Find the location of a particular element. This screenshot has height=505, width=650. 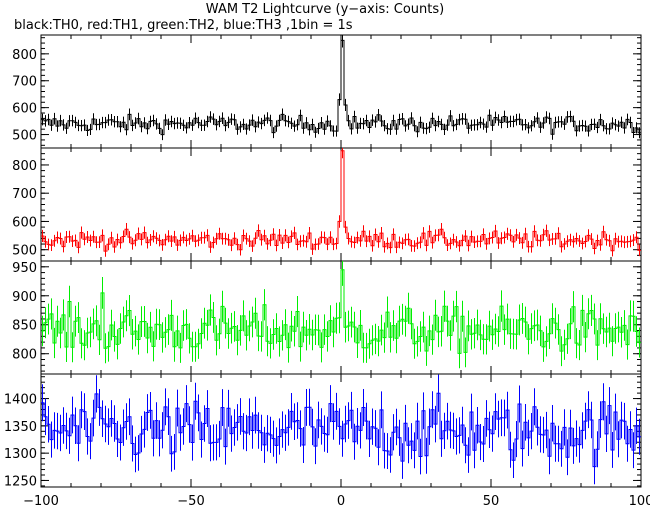

x-tick-label: −100 is located at coordinates (41, 499).